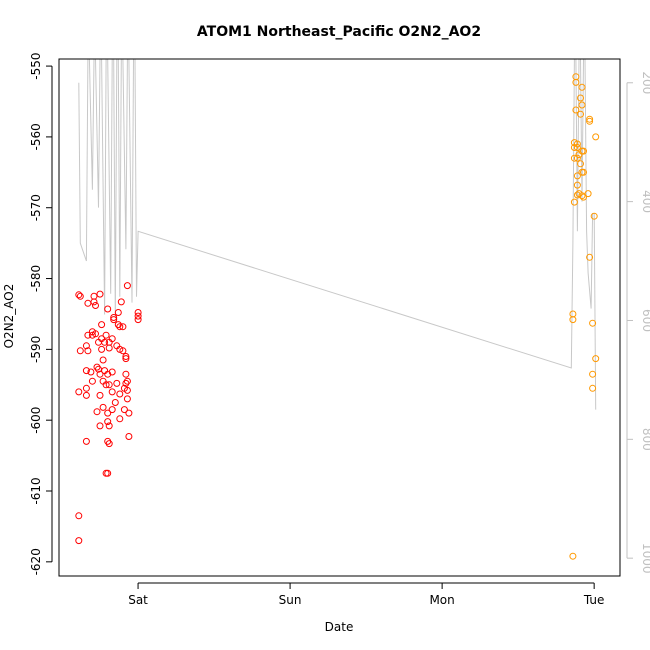 The width and height of the screenshot is (650, 650). Describe the element at coordinates (645, 201) in the screenshot. I see `y2-tick-label: 400` at that location.